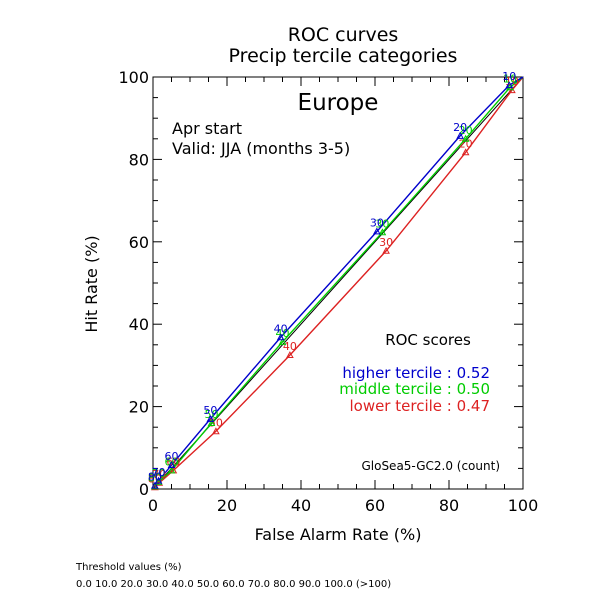 Image resolution: width=600 pixels, height=600 pixels. I want to click on threshold-label-middle-tercile: 50, so click(211, 414).